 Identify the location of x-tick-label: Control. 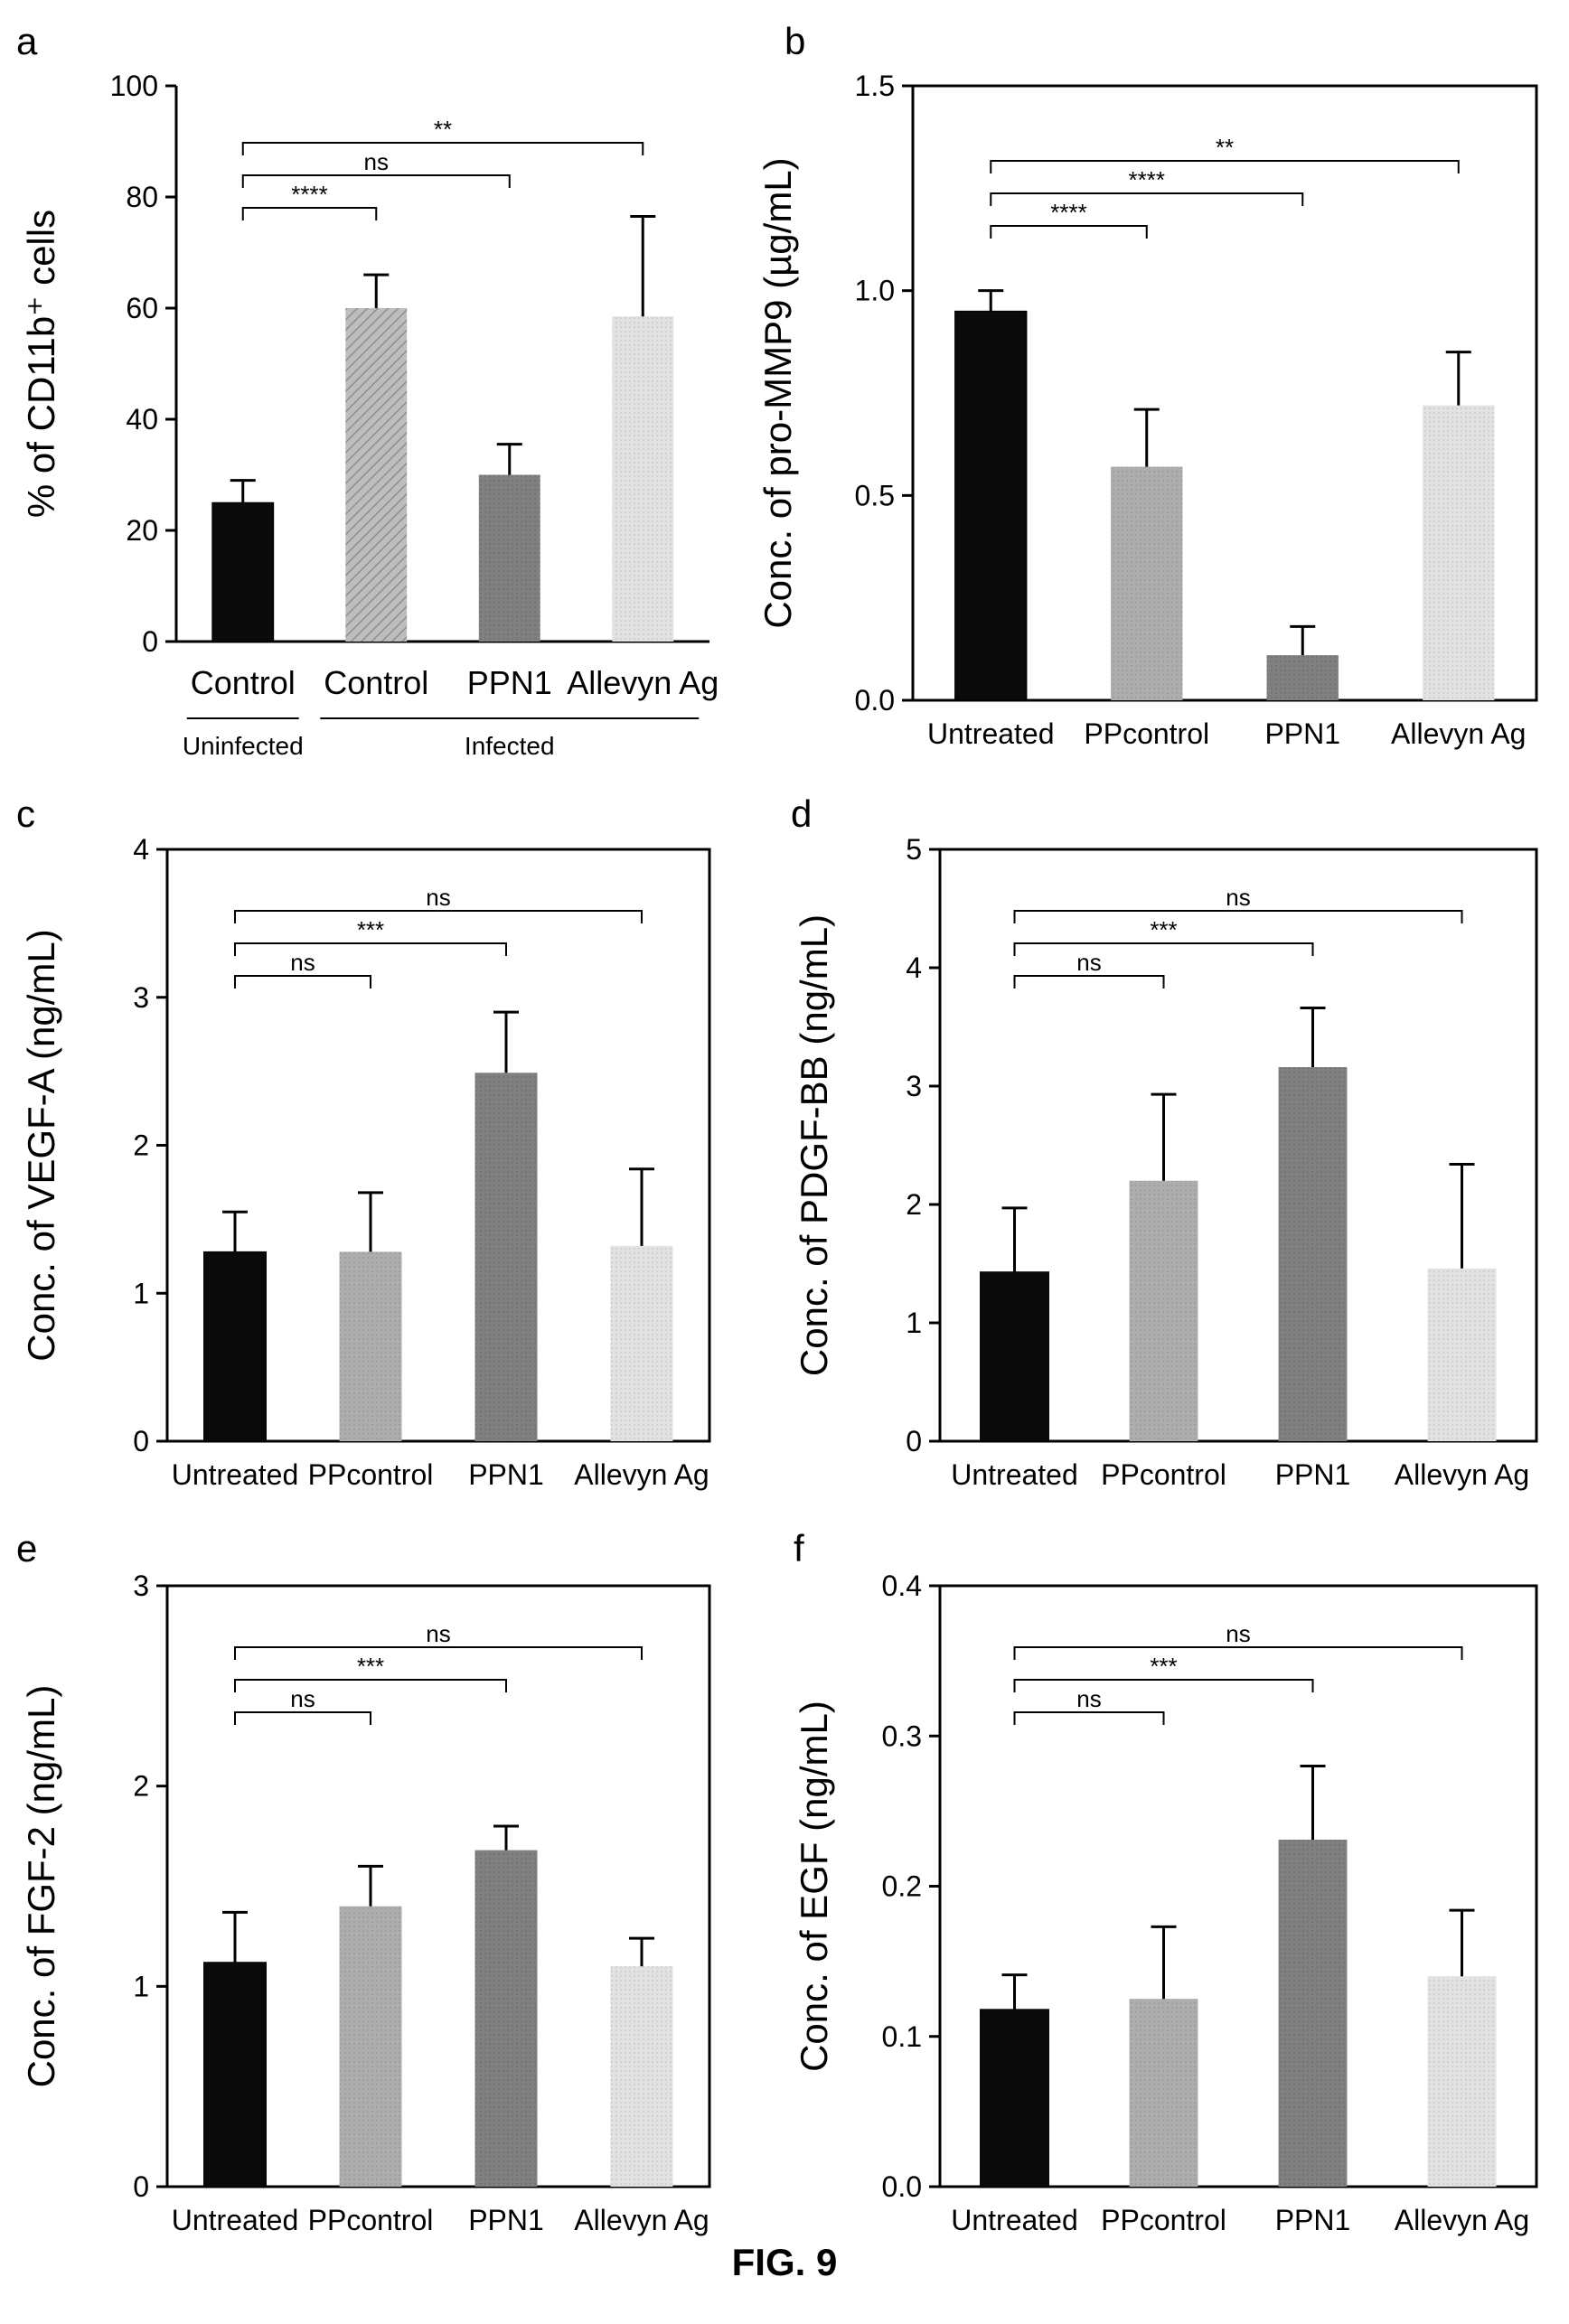
(376, 682).